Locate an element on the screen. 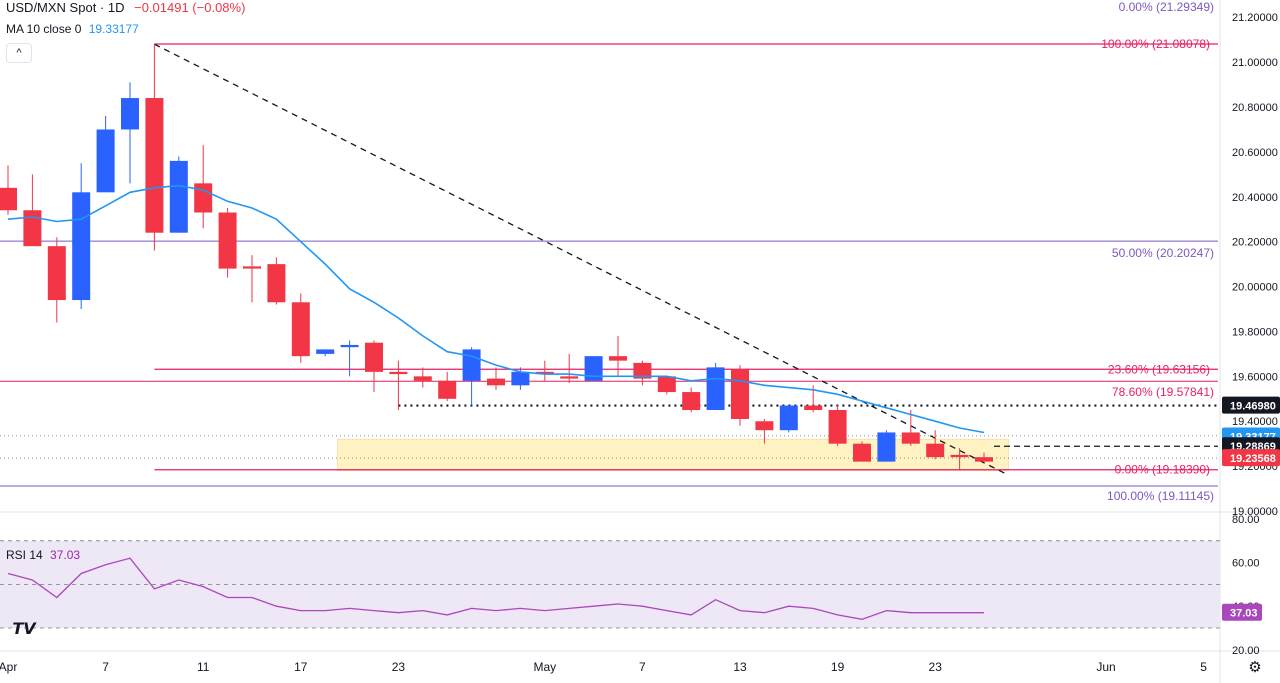 The image size is (1280, 683). rsi-tick-label: 80.00 is located at coordinates (1246, 520).